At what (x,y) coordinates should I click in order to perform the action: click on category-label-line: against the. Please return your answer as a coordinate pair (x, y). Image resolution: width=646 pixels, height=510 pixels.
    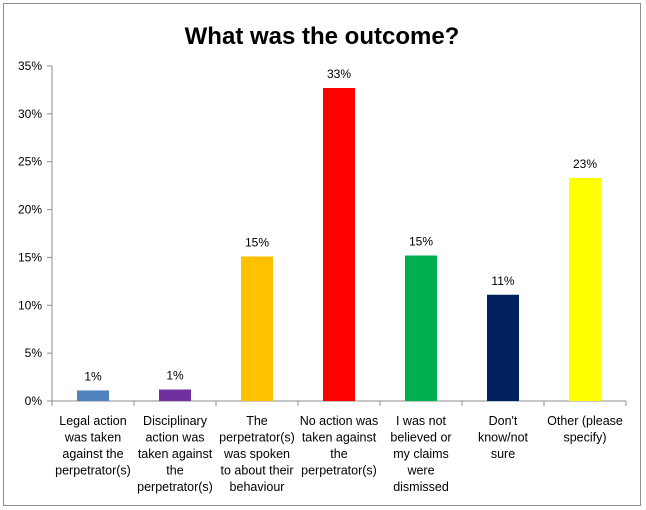
    Looking at the image, I should click on (92, 454).